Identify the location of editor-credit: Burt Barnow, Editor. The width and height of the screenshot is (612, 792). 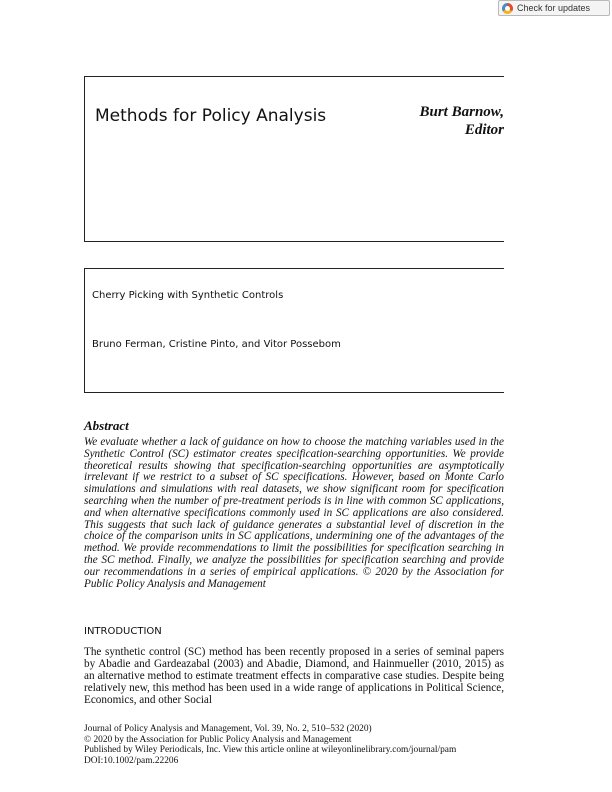
(462, 121).